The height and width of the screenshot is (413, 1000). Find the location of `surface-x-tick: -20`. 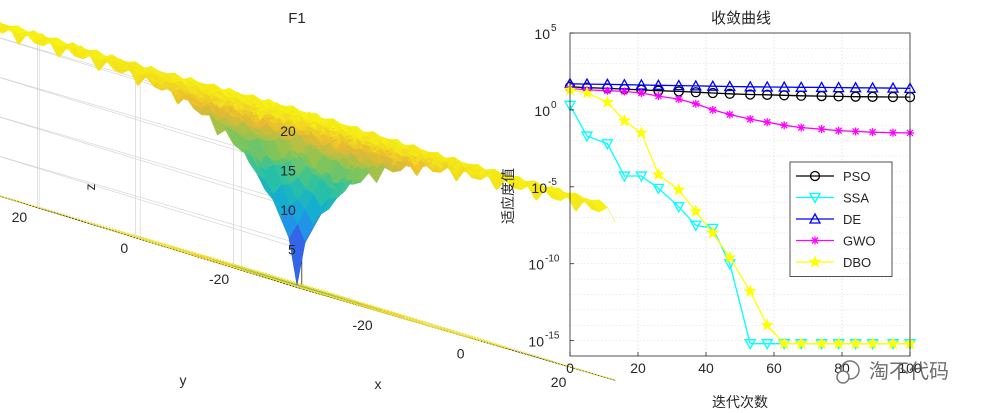

surface-x-tick: -20 is located at coordinates (362, 325).